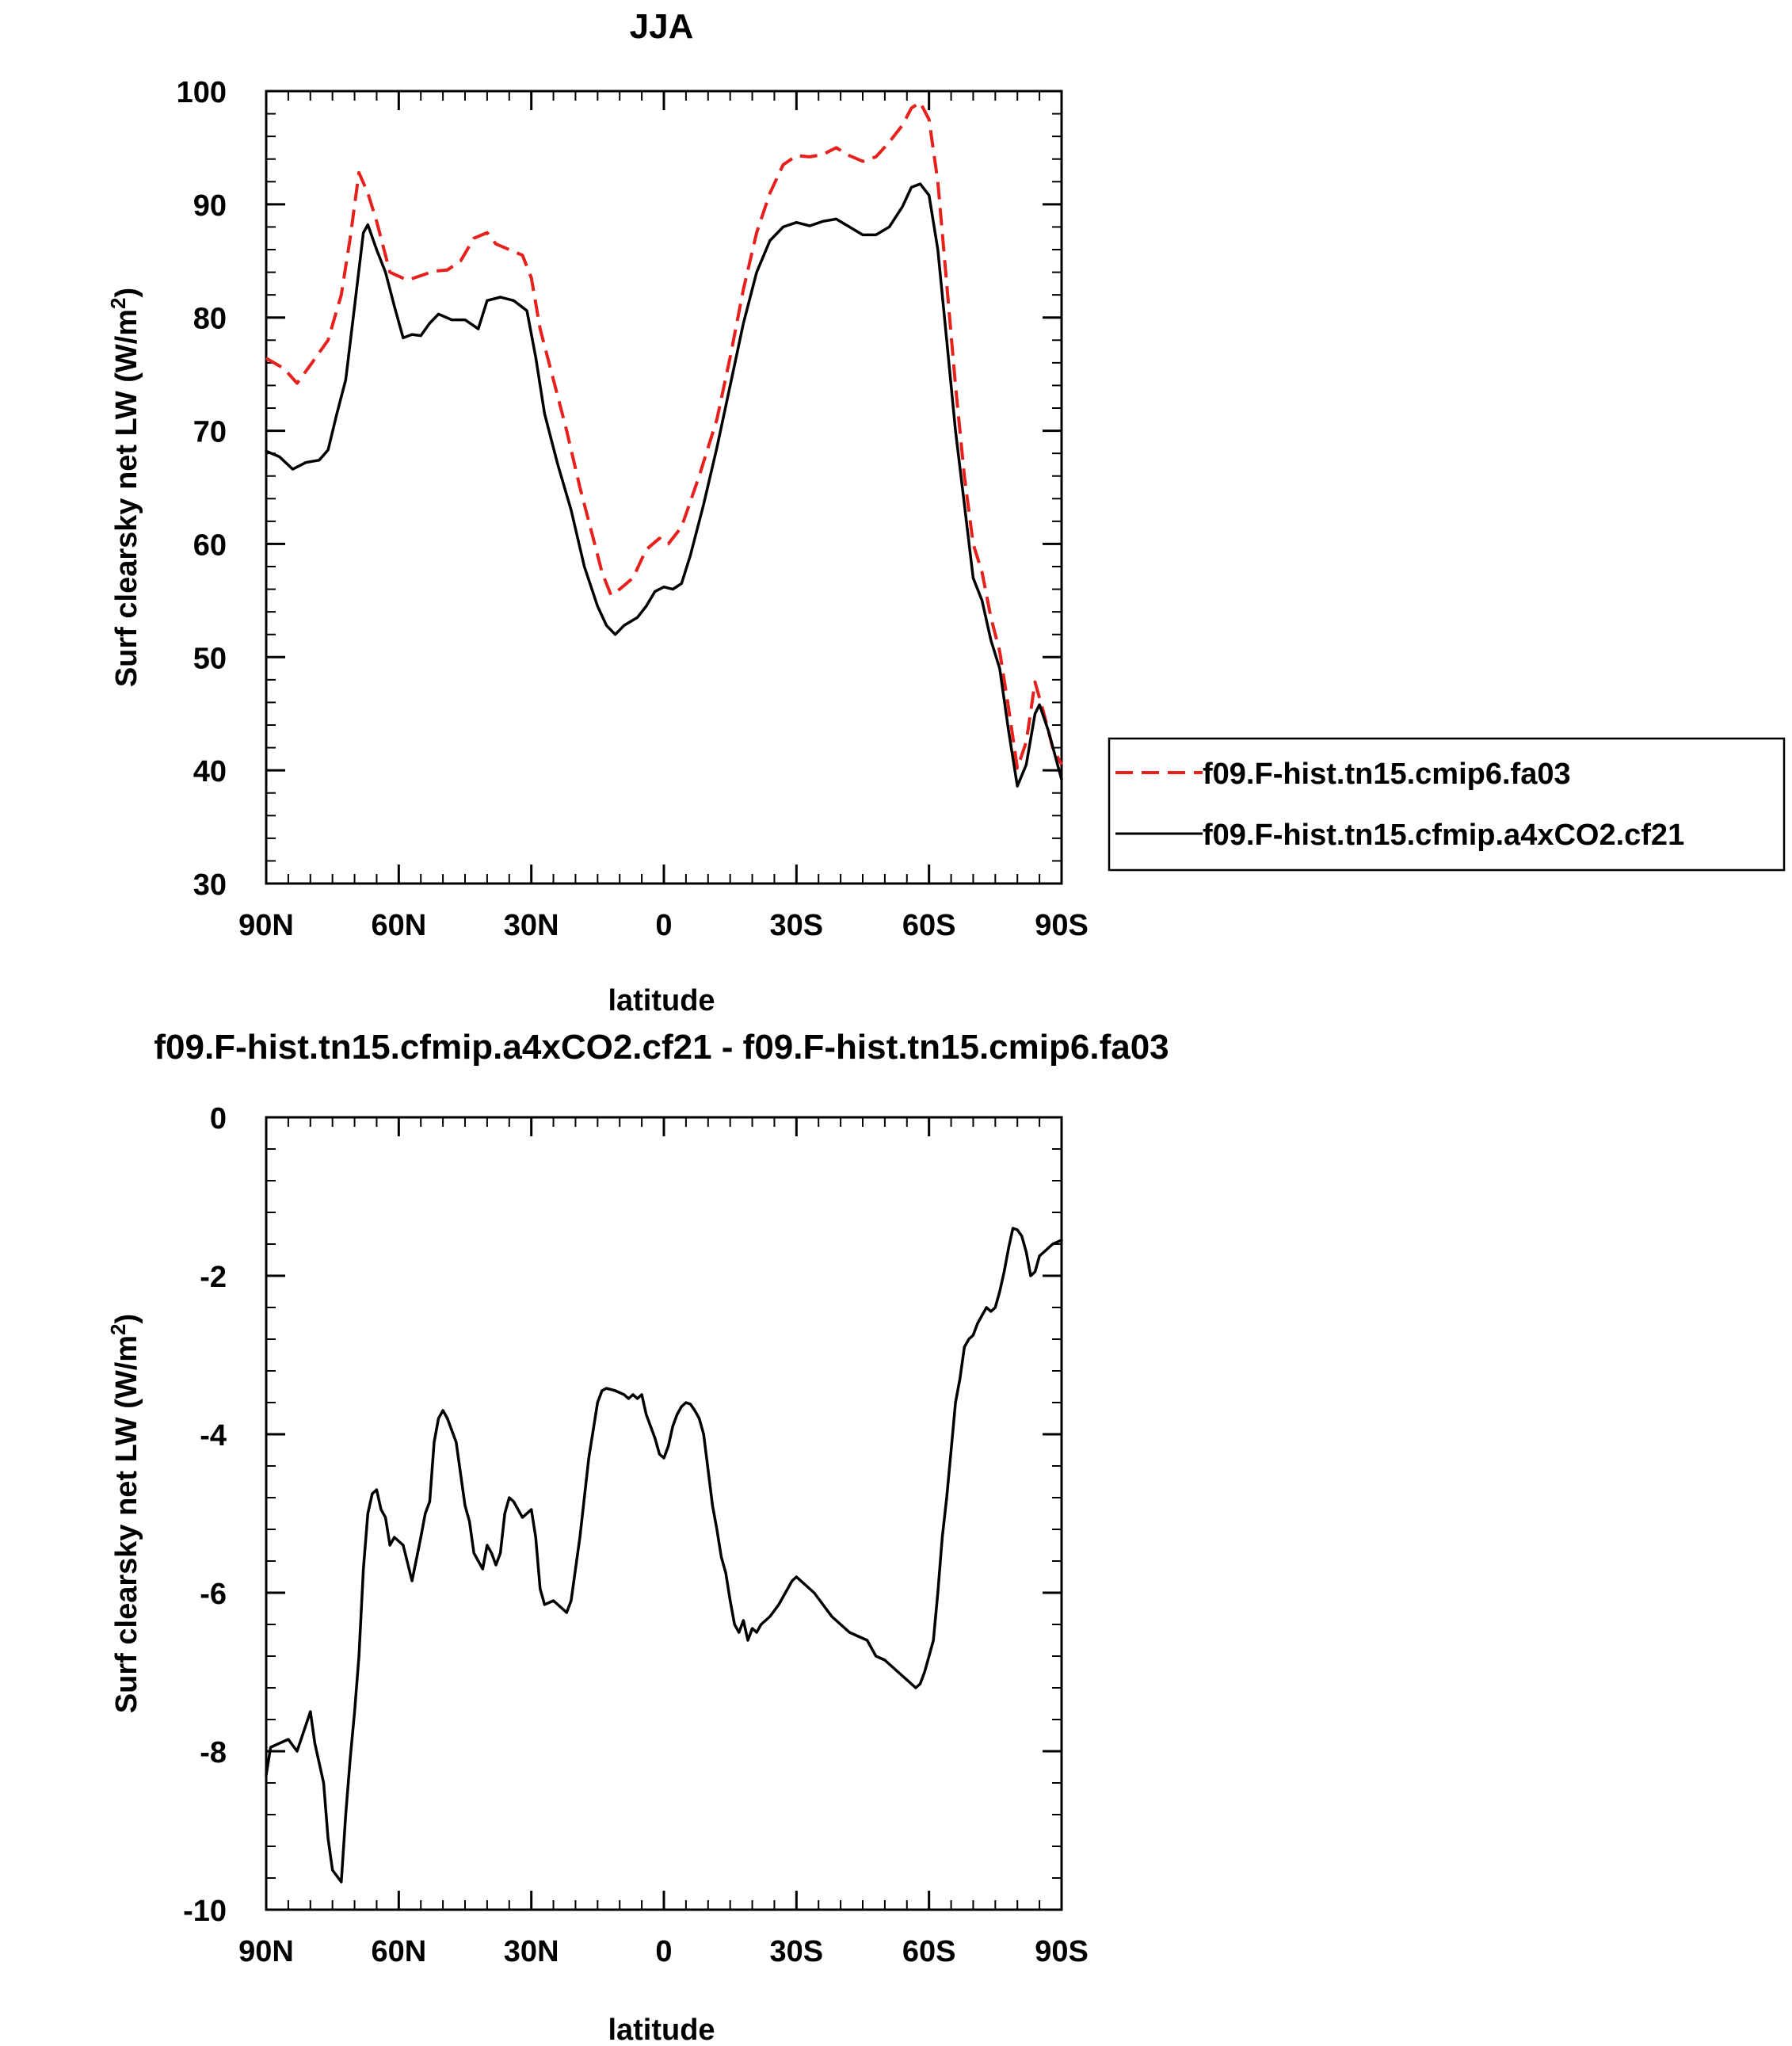 Image resolution: width=1792 pixels, height=2046 pixels. I want to click on bottom-y-axis-label: Surf clearsky net LW (W/m2), so click(125, 1513).